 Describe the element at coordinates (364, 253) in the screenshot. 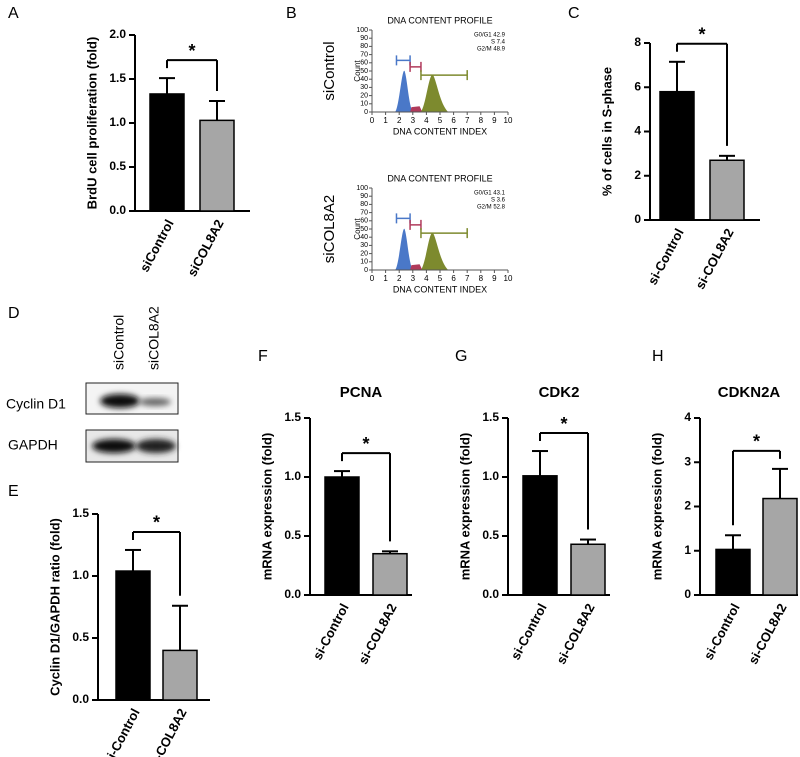

I see `y-tick-label: 20` at that location.